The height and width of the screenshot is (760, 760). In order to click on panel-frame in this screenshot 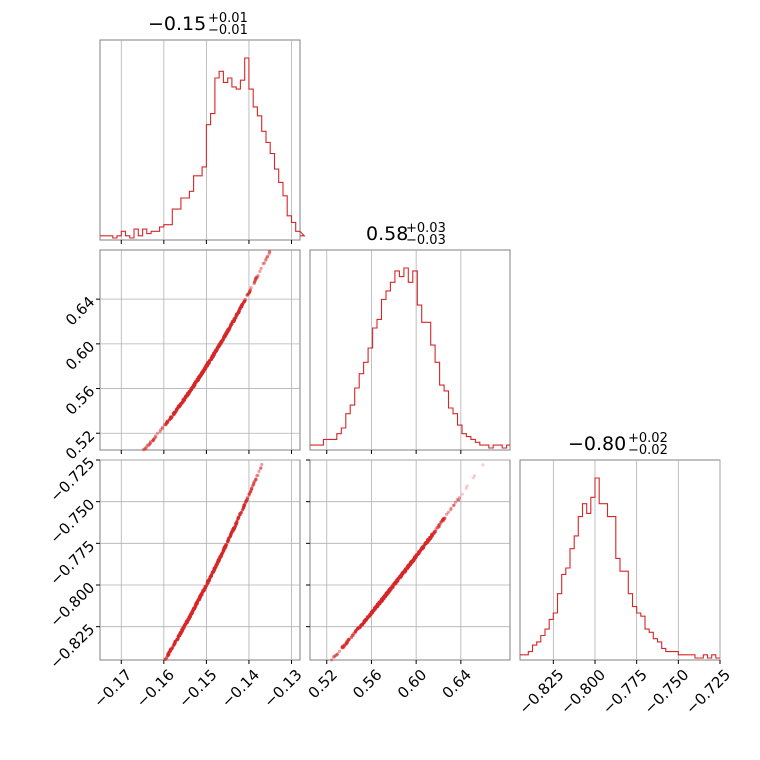, I will do `click(200, 140)`.